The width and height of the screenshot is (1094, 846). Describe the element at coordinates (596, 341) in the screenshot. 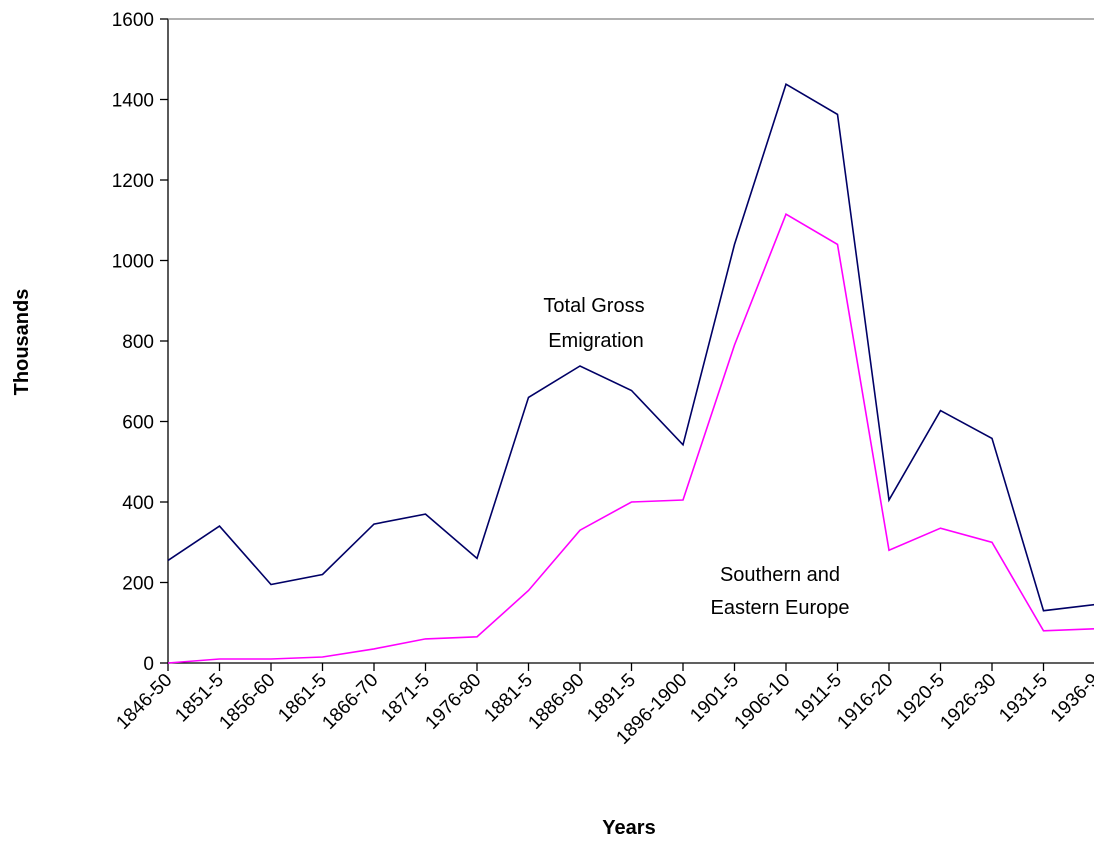

I see `annotation-total-line-2: Emigration` at that location.